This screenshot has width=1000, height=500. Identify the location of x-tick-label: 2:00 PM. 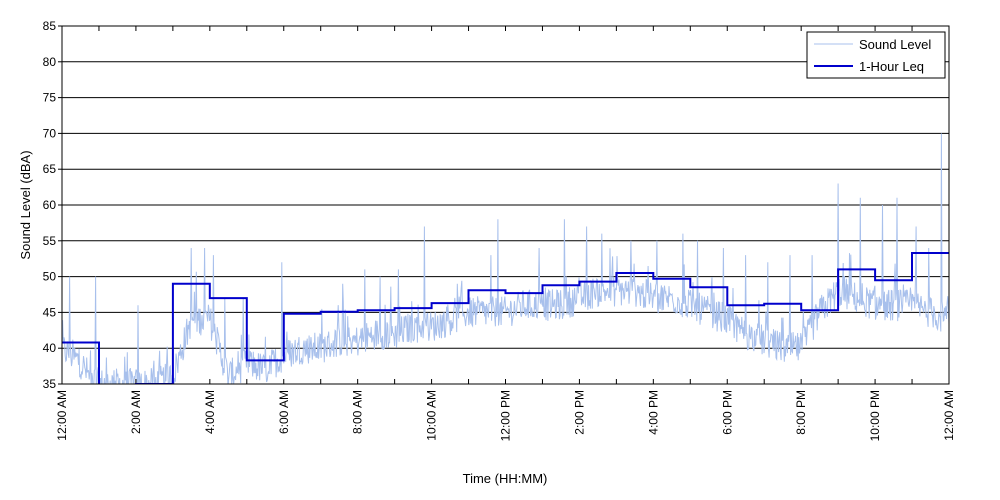
(579, 412).